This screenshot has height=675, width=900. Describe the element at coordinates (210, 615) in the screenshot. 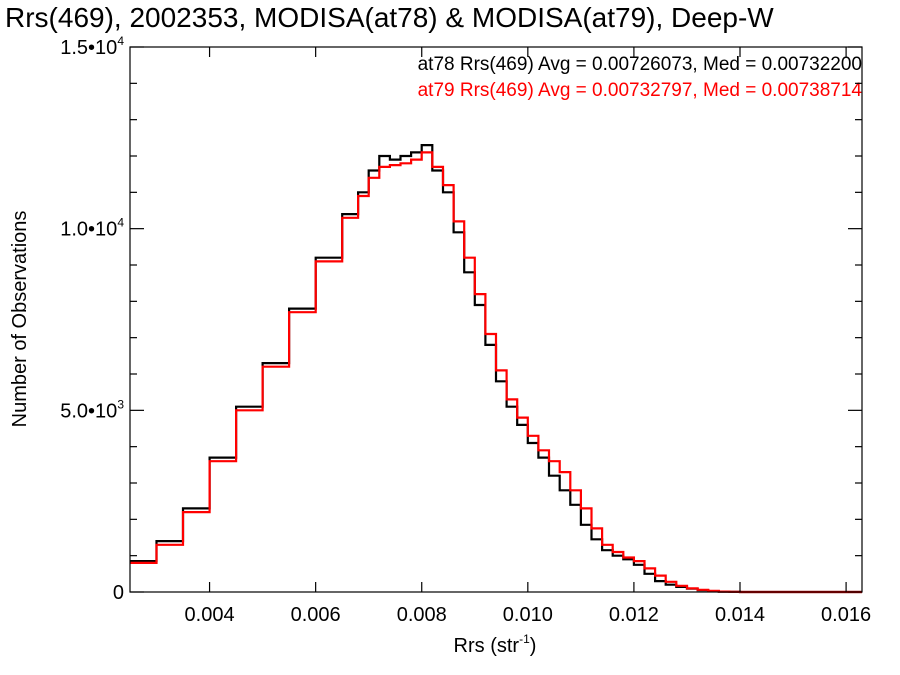

I see `x-tick-label: 0.004` at that location.